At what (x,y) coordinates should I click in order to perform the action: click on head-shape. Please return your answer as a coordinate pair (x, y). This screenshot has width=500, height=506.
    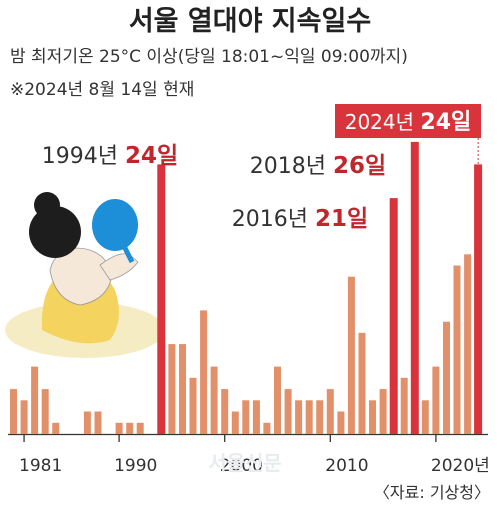
    Looking at the image, I should click on (55, 232).